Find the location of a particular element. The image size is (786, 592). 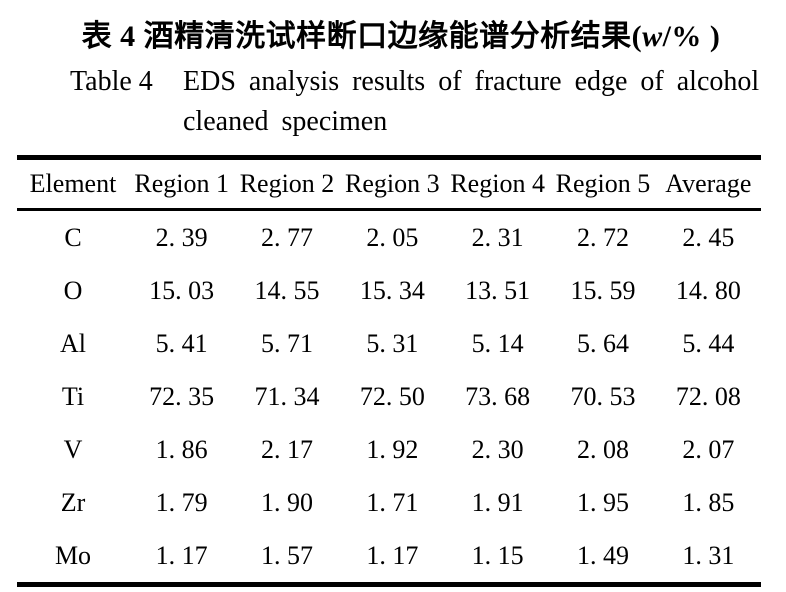

element-cell: Al is located at coordinates (73, 343).